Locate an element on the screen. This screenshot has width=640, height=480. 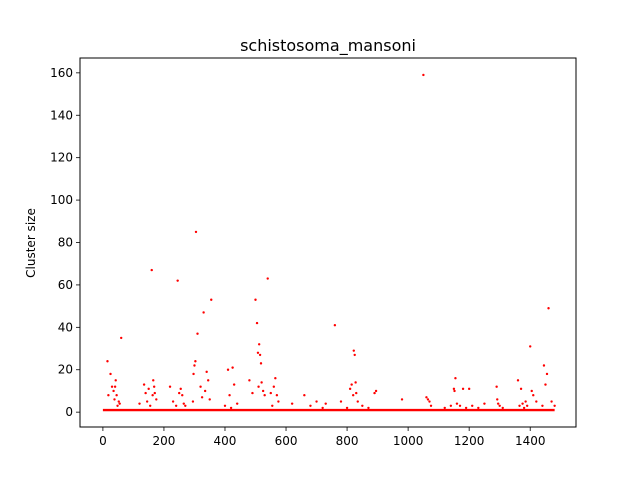
chart-title: schistosoma_mansoni is located at coordinates (328, 46).